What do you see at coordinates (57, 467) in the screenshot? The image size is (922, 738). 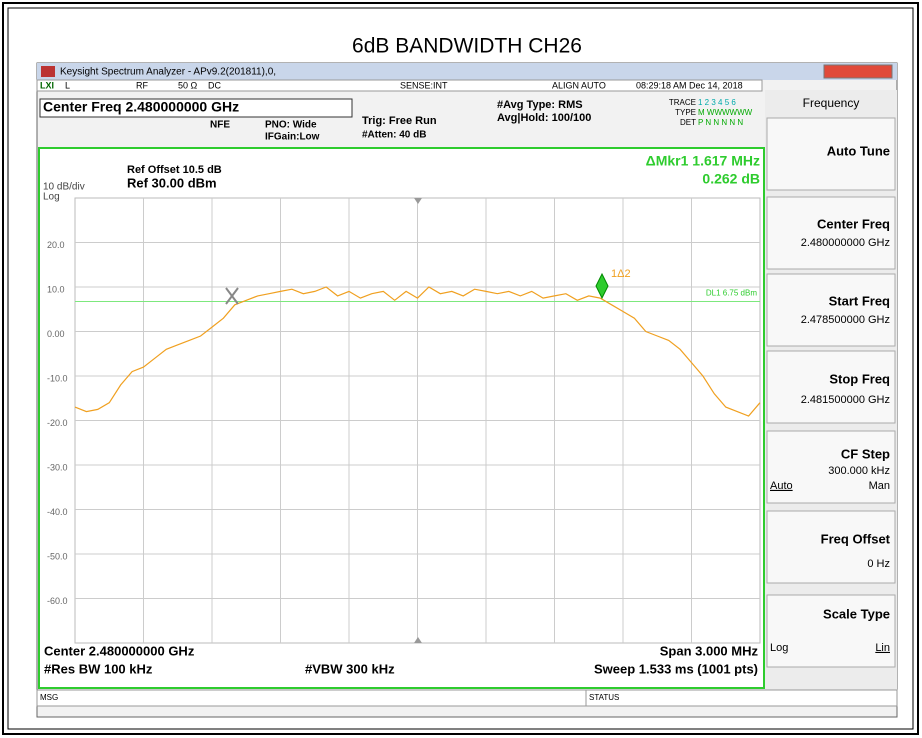 I see `y-tick-label: -30.0` at bounding box center [57, 467].